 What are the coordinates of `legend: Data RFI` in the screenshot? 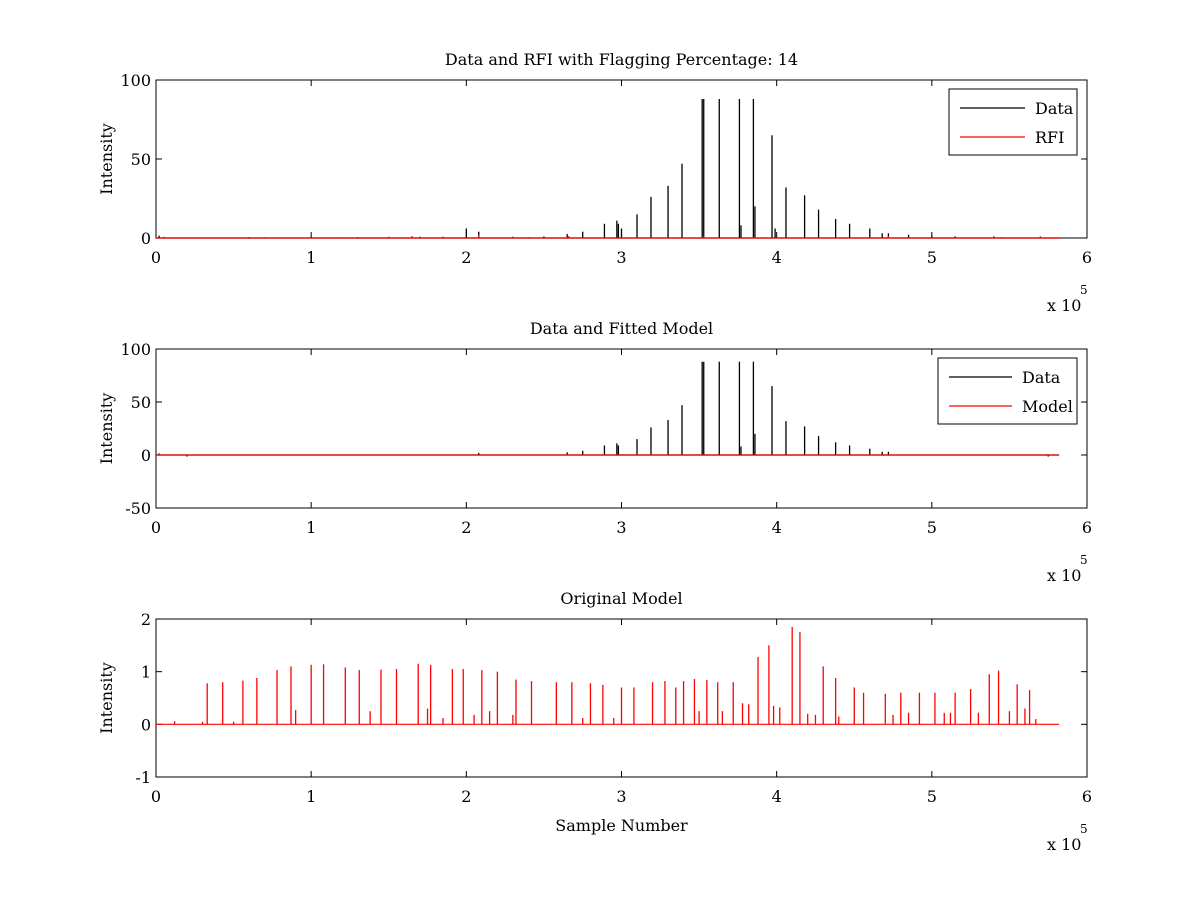 It's located at (1013, 122).